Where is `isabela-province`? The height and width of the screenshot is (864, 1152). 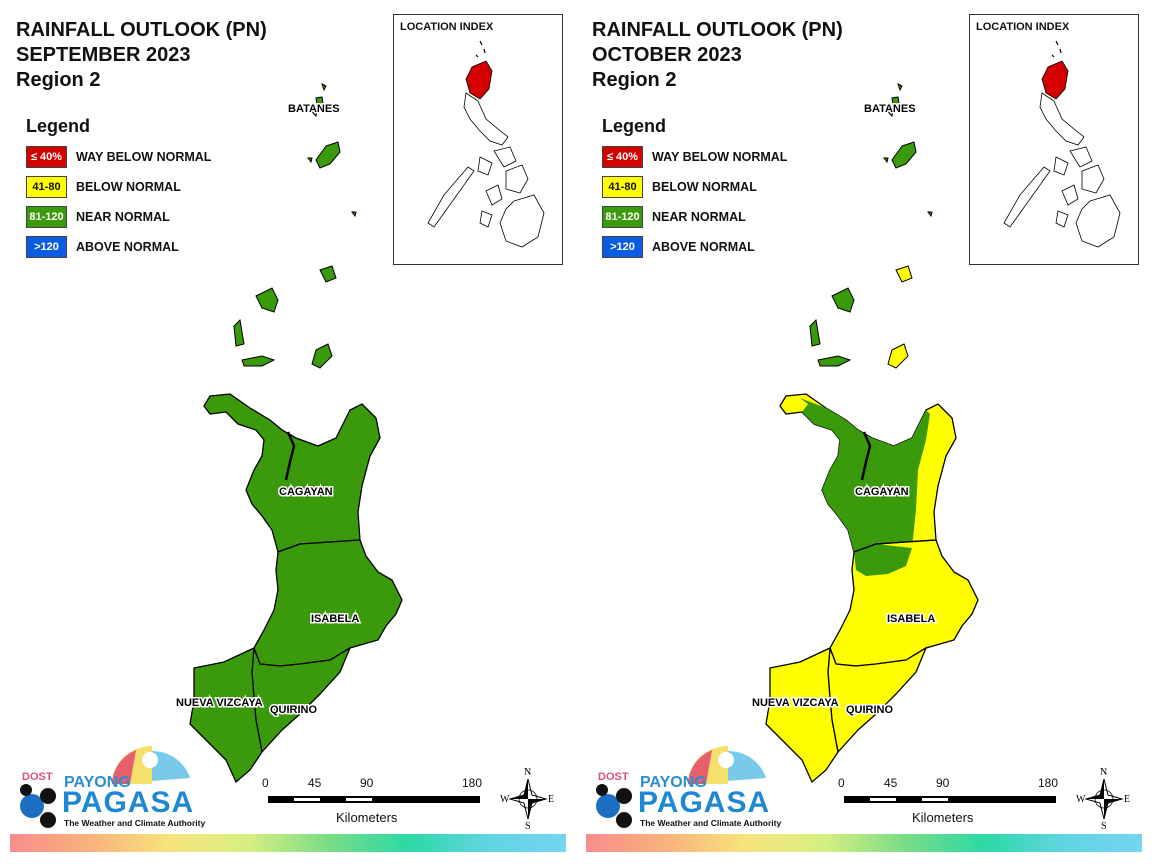
isabela-province is located at coordinates (328, 603).